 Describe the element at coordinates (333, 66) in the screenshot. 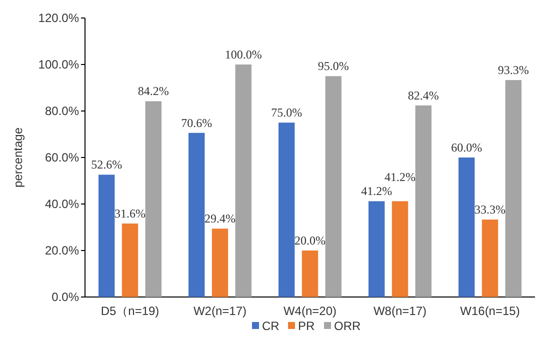

I see `data-label: 95.0%` at that location.